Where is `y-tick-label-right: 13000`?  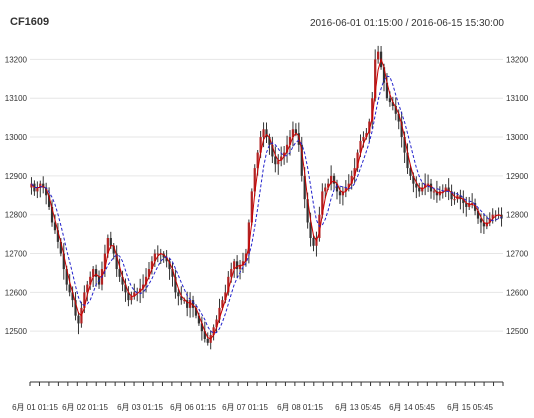 y-tick-label-right: 13000 is located at coordinates (517, 137).